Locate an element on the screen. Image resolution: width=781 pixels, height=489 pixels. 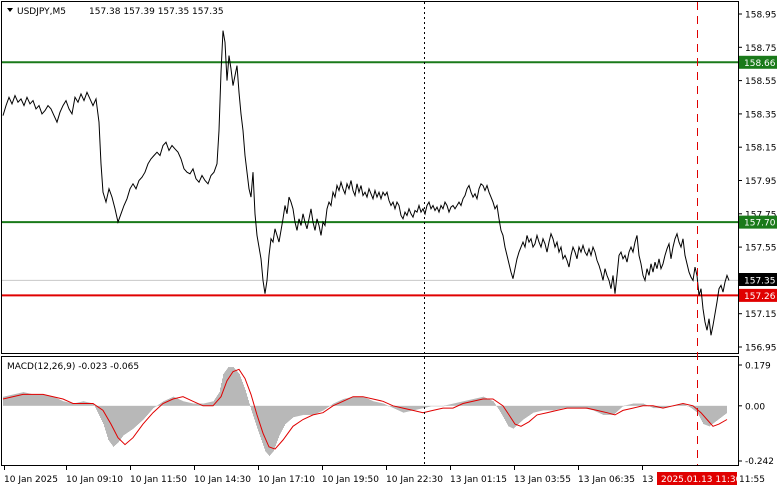
price-axis-label: 156.95 is located at coordinates (761, 349).